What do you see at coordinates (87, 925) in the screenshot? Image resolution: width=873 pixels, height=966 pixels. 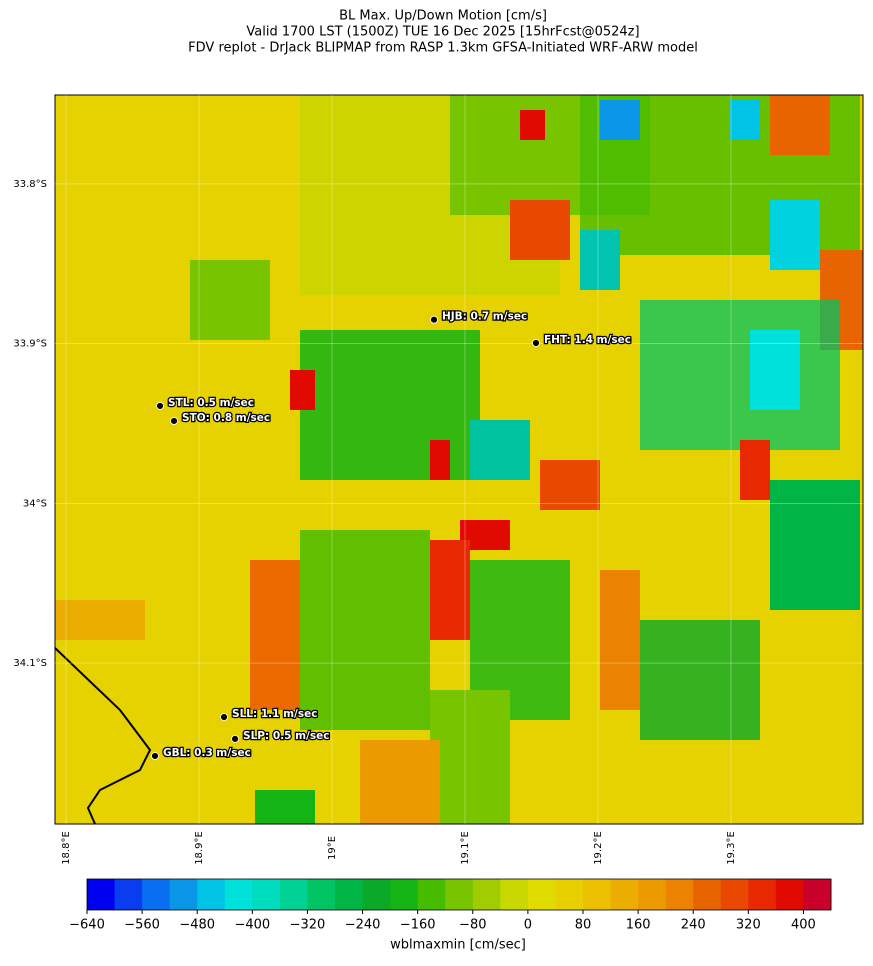 I see `colorbar-tick-label: −640` at bounding box center [87, 925].